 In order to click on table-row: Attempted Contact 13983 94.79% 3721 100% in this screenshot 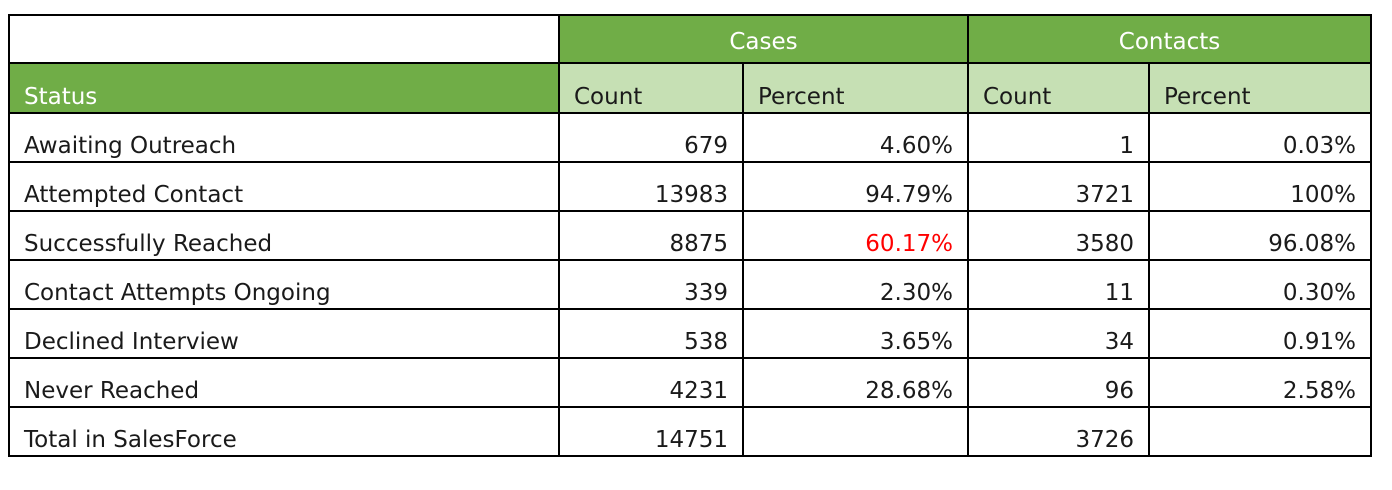, I will do `click(690, 186)`.